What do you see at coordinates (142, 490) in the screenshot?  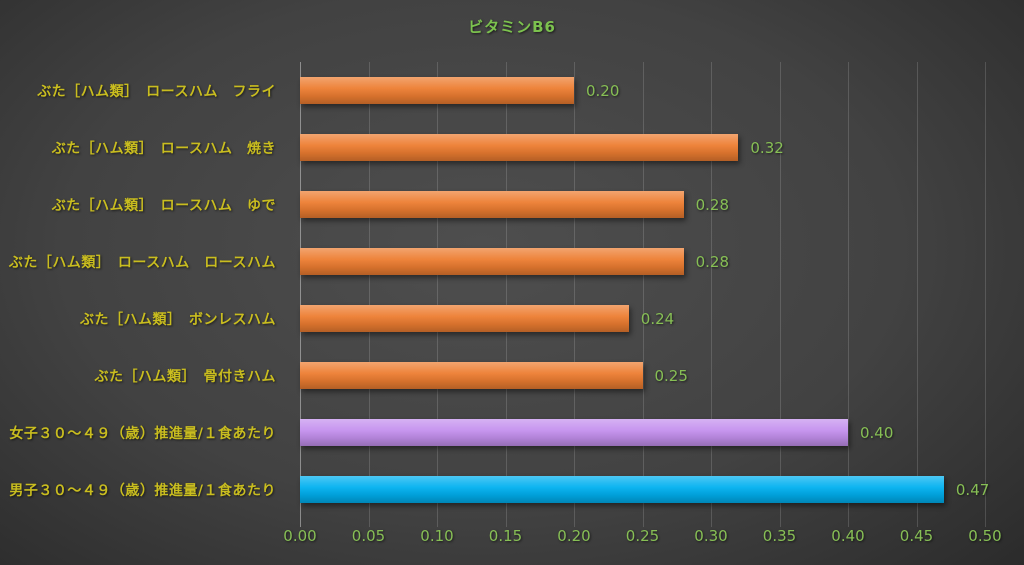 I see `category-label: 男子３０～４９（歳）推進量/１食あたり` at bounding box center [142, 490].